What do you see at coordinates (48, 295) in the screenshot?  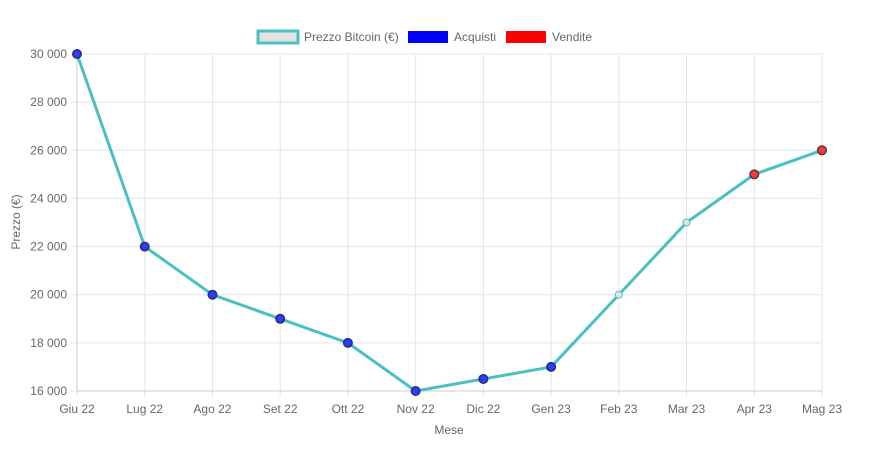 I see `y-tick-label: 20 000` at bounding box center [48, 295].